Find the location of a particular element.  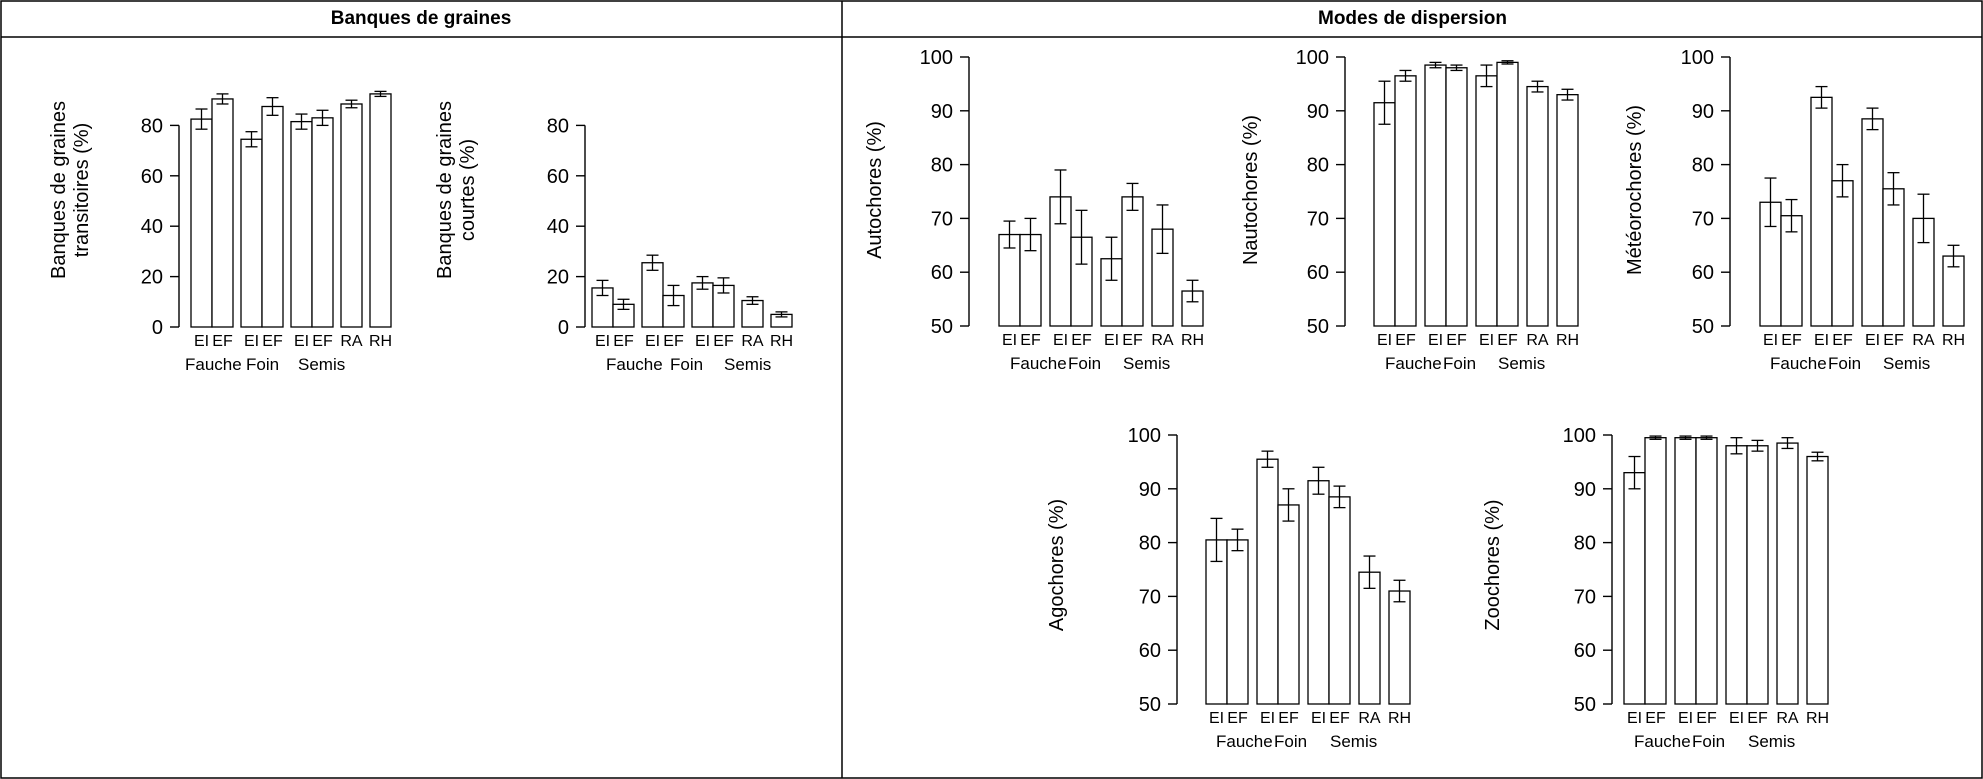

y-axis-label: Agochores (%) is located at coordinates (1057, 565).